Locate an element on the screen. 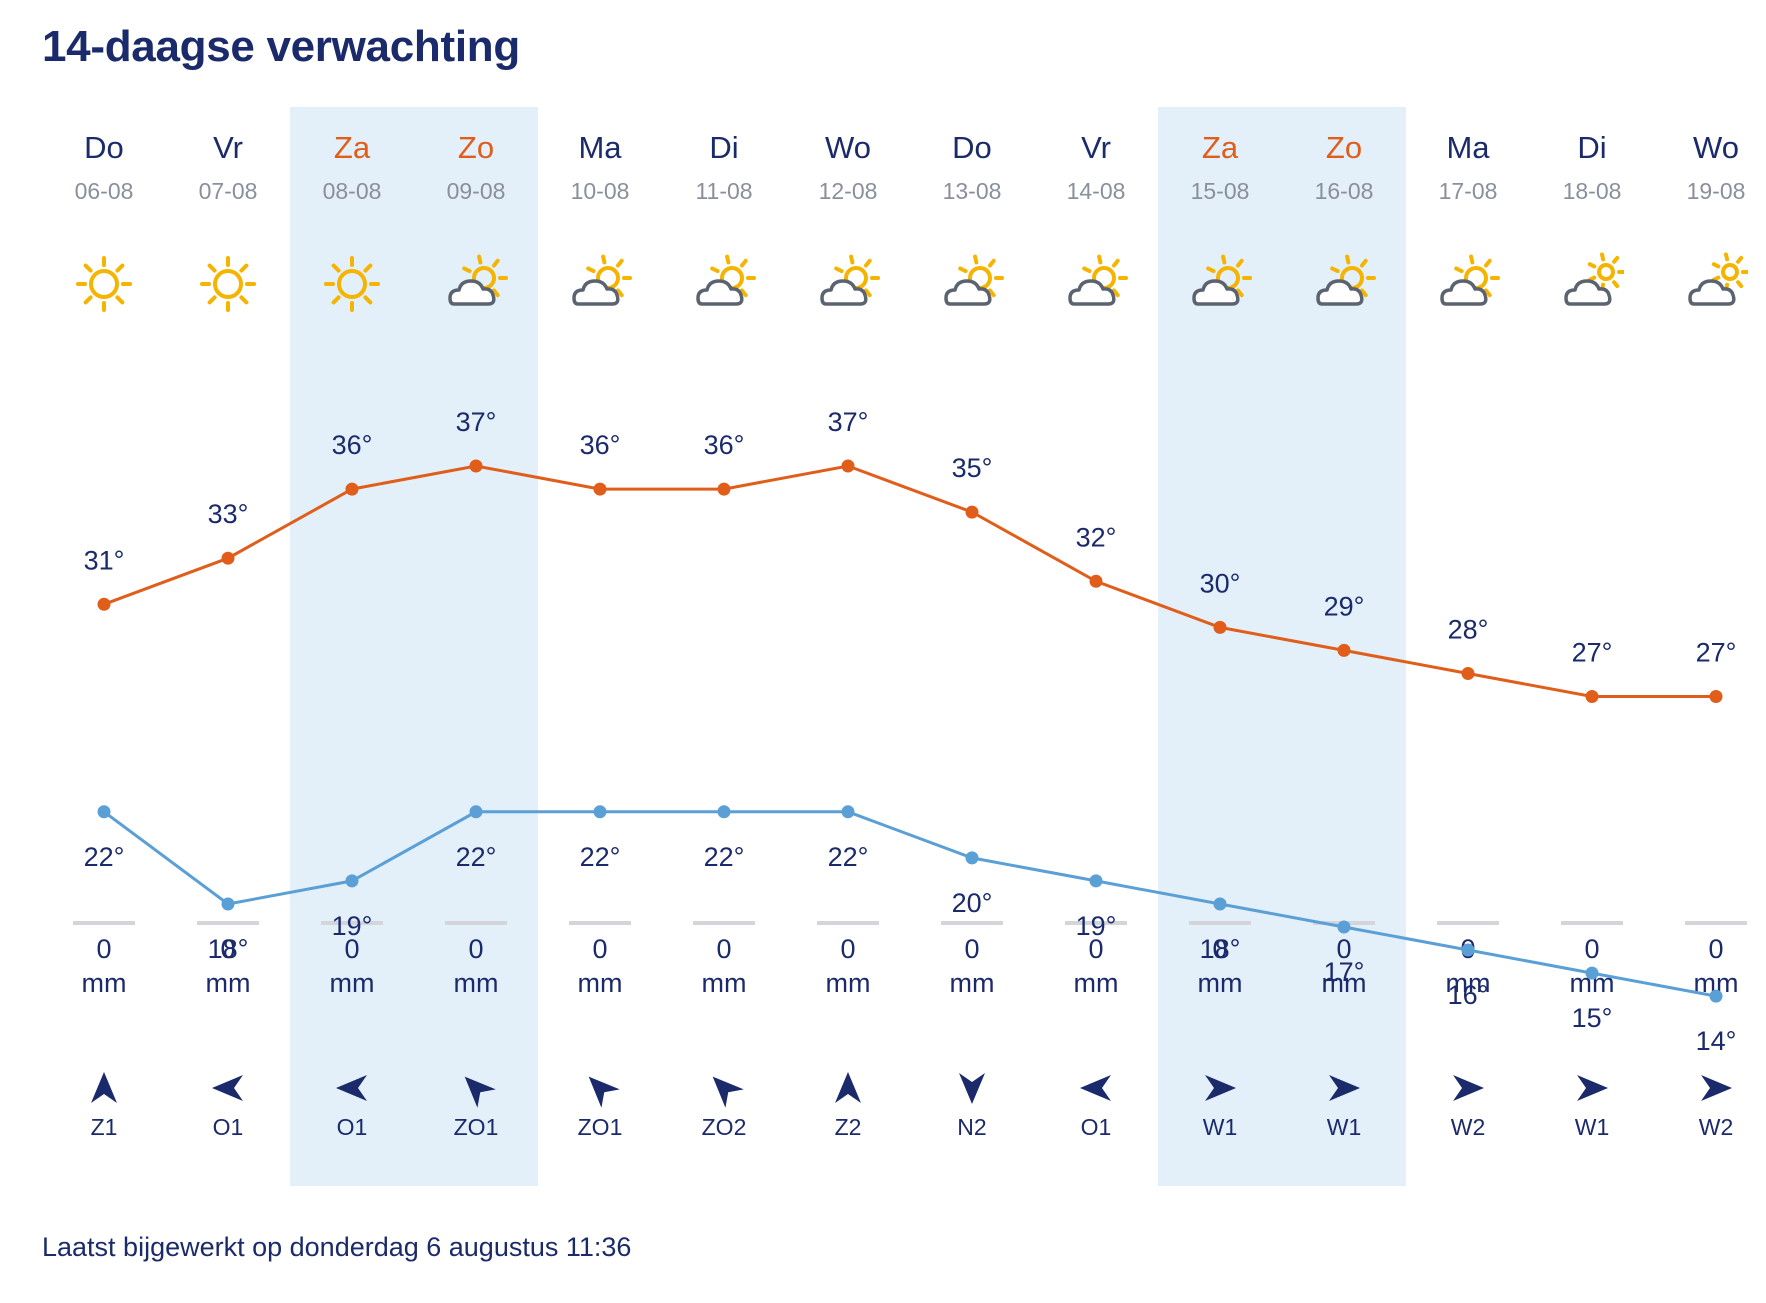 This screenshot has width=1766, height=1303. wind-label: O1 is located at coordinates (1096, 1127).